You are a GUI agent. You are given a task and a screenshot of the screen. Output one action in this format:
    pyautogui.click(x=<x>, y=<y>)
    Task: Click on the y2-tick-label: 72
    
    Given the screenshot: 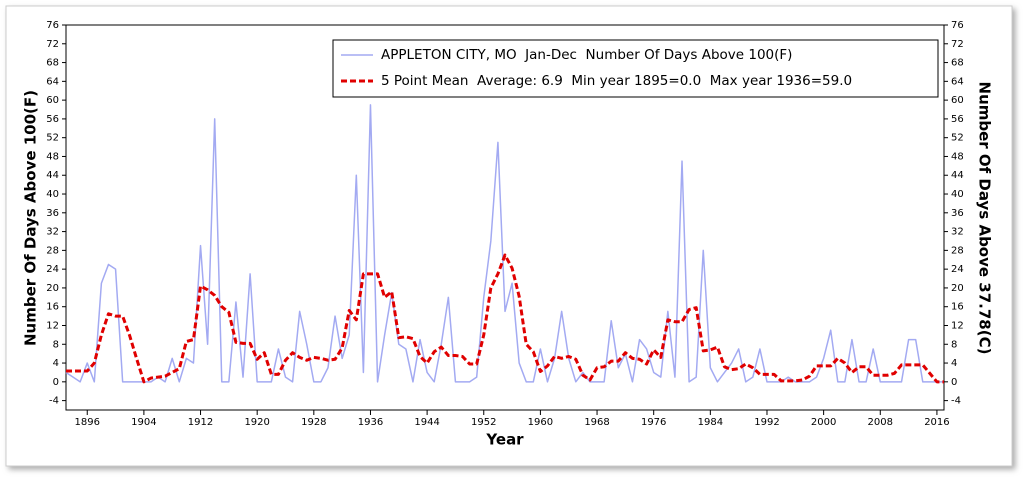 What is the action you would take?
    pyautogui.click(x=957, y=44)
    